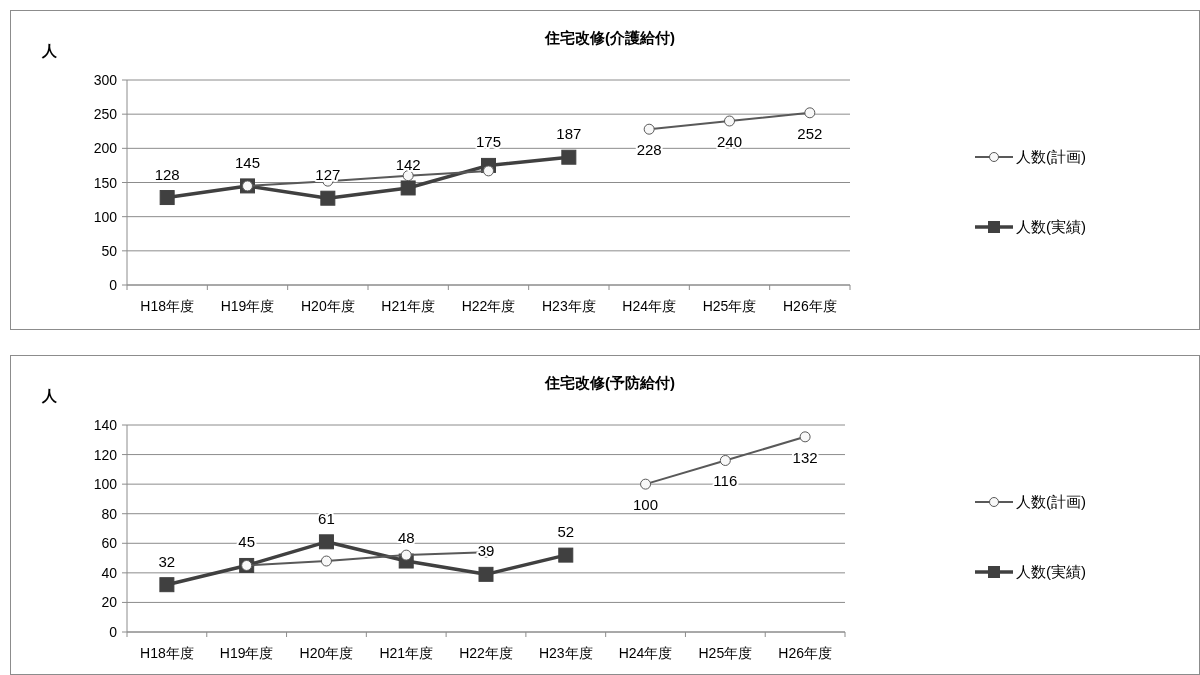 This screenshot has height=675, width=1200. I want to click on data-label: 128, so click(167, 174).